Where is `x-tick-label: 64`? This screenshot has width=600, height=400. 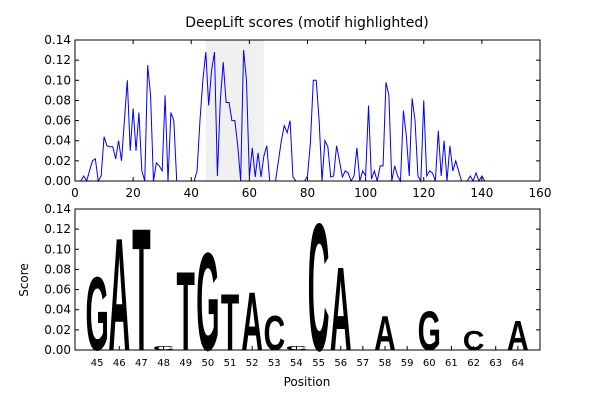 x-tick-label: 64 is located at coordinates (517, 363).